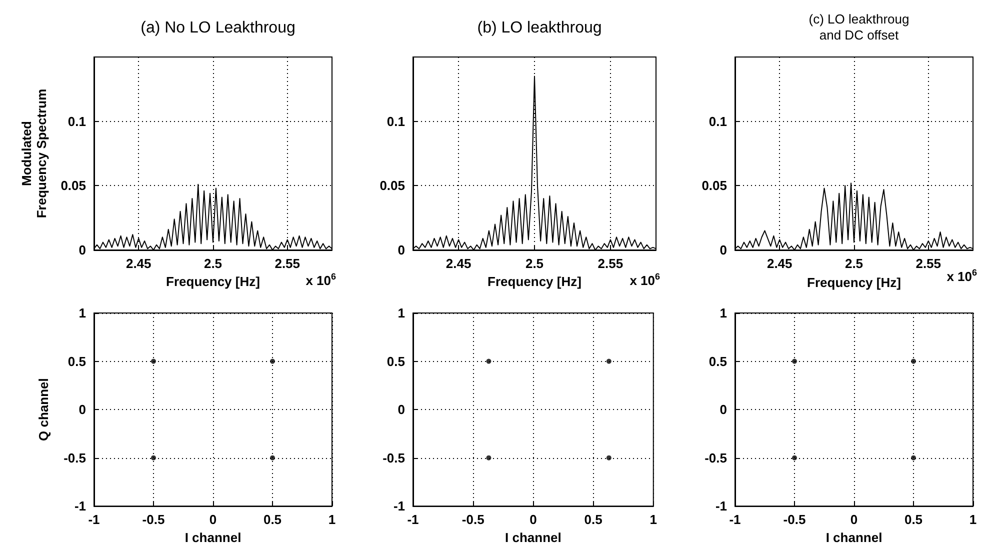 The width and height of the screenshot is (982, 549). I want to click on y-axis-title: Q channel, so click(43, 409).